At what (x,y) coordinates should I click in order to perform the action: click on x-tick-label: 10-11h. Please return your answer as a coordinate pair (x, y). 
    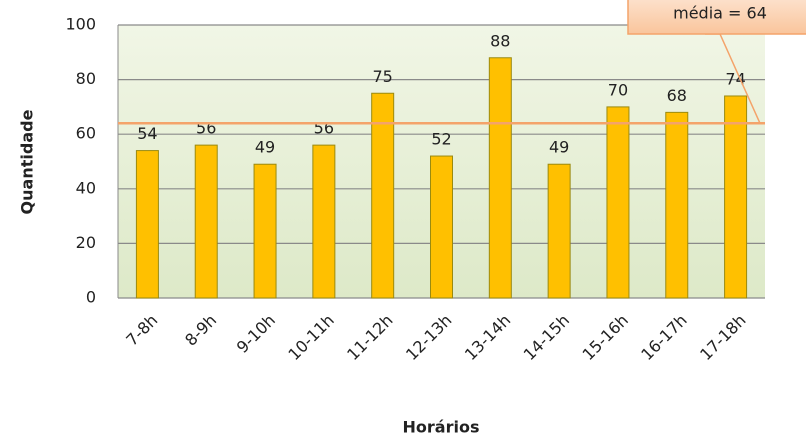
    Looking at the image, I should click on (310, 337).